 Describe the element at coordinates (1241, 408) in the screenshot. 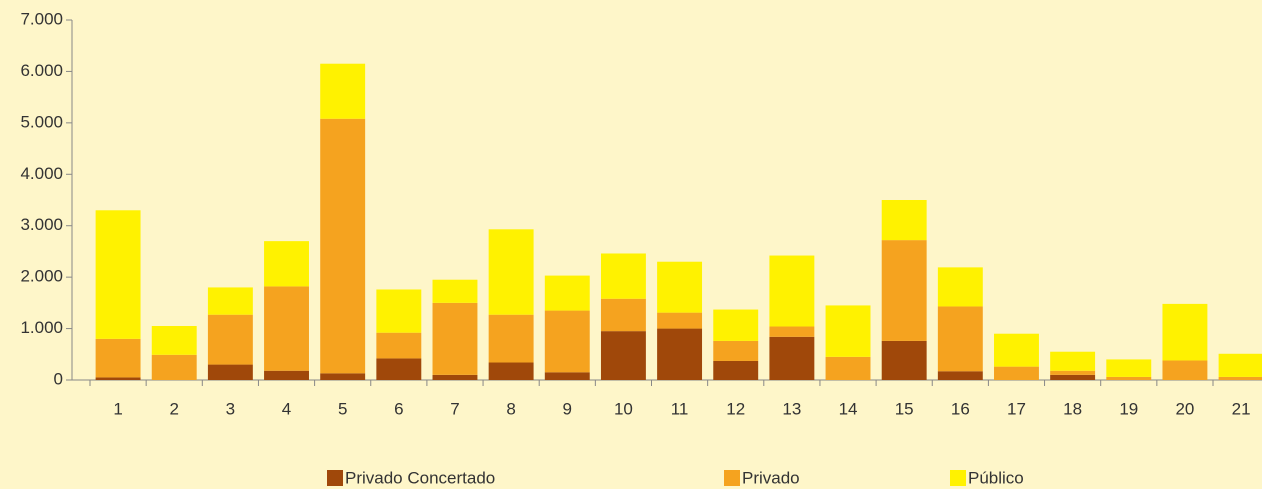

I see `x-tick-label: 21` at that location.